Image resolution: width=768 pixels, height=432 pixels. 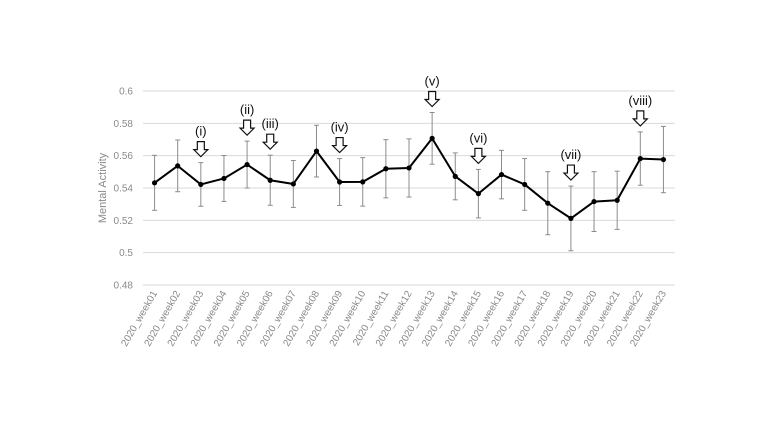 I want to click on annotation-label: (i), so click(x=201, y=131).